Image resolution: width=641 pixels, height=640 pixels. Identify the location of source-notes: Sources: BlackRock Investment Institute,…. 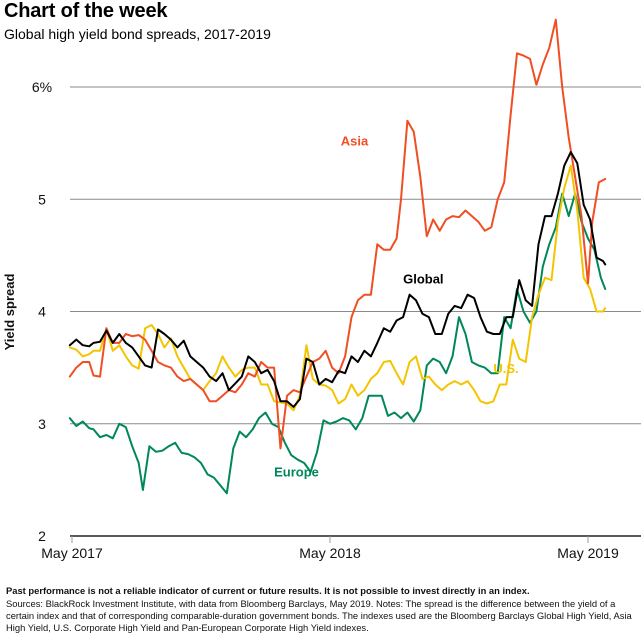
(319, 615).